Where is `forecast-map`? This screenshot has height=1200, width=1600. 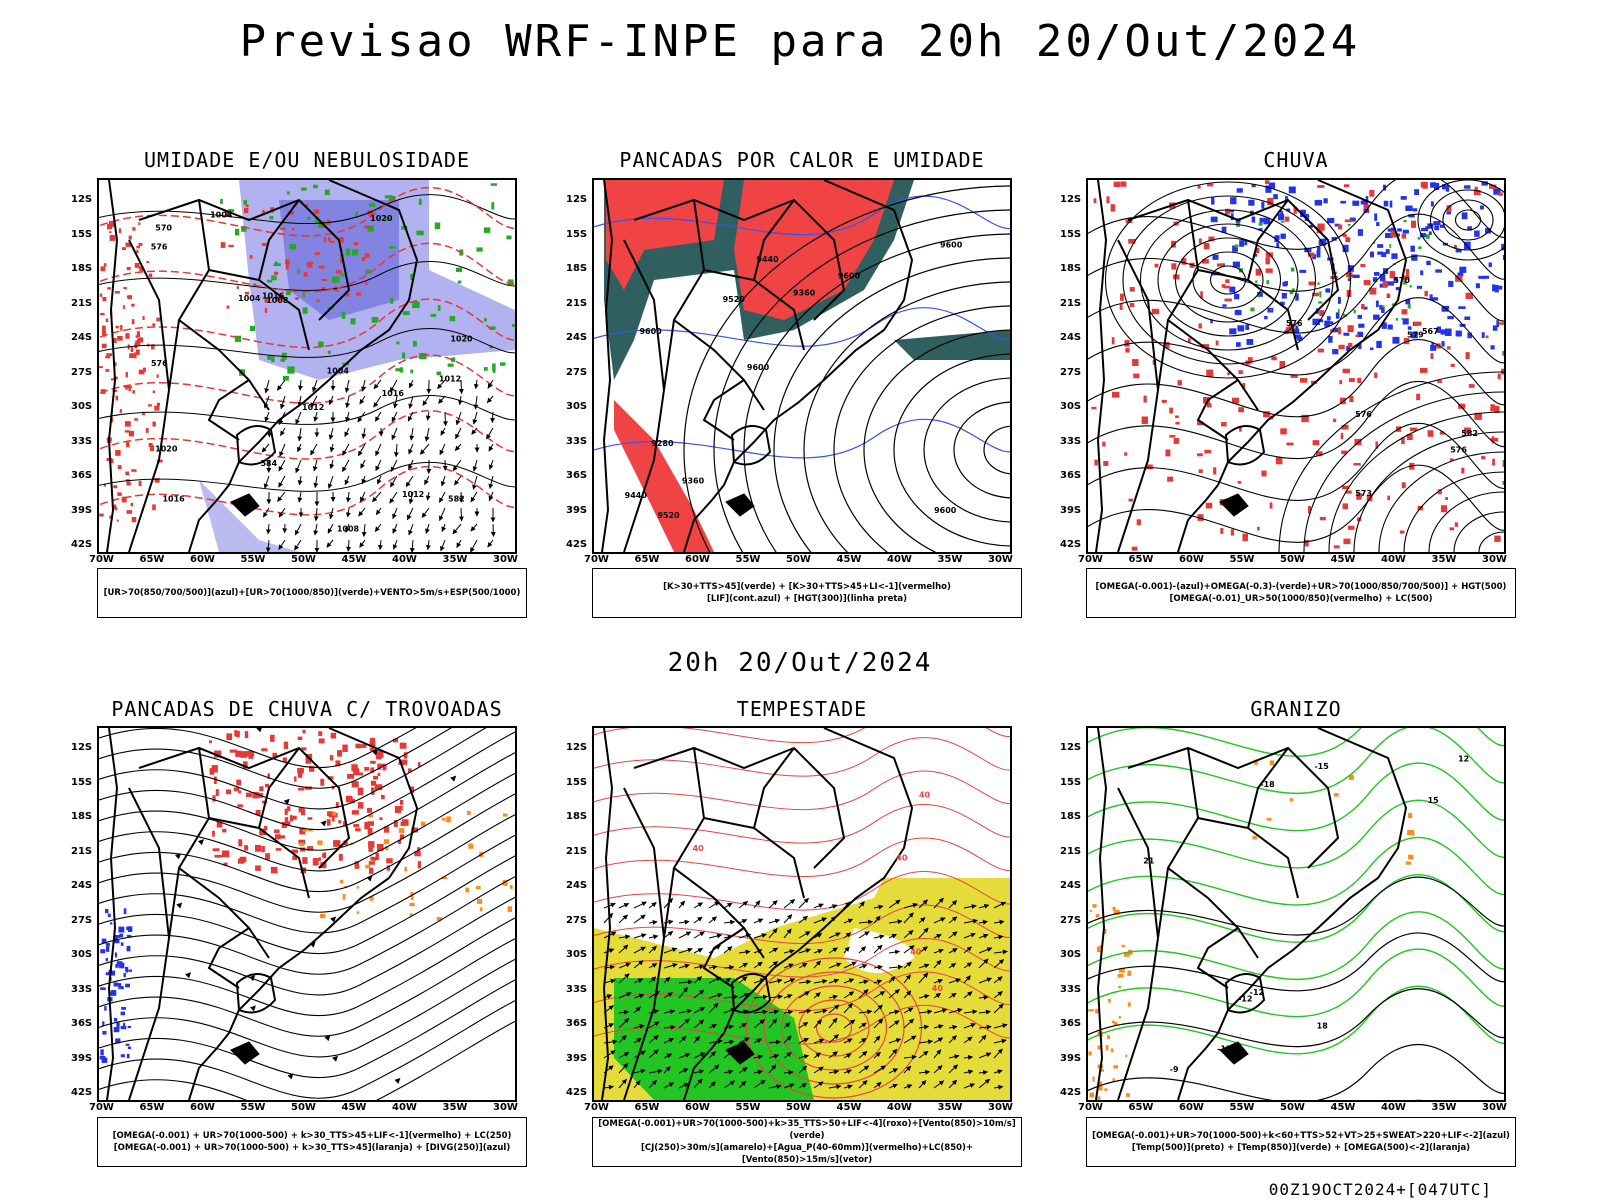 forecast-map is located at coordinates (307, 914).